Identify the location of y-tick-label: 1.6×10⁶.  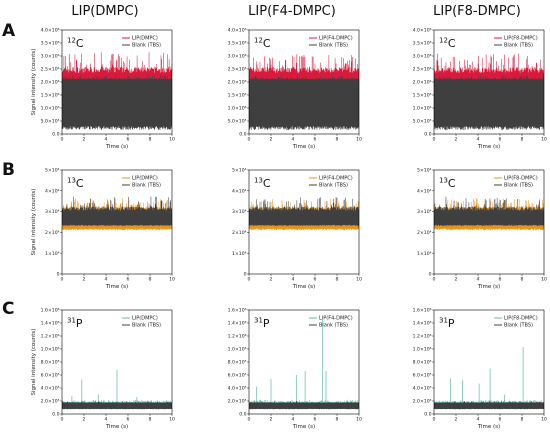
(50, 311).